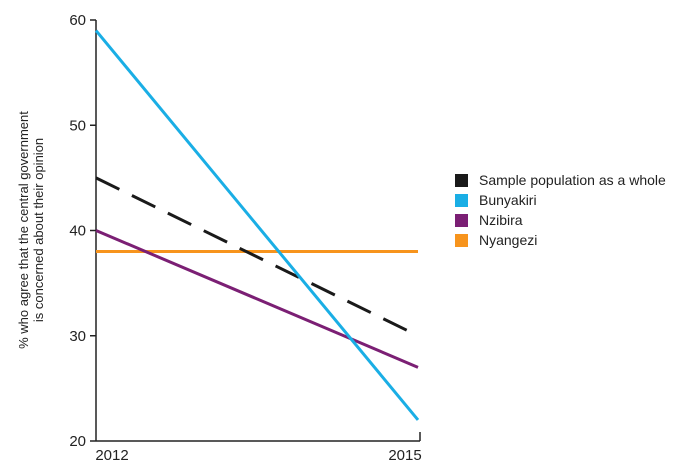 Image resolution: width=699 pixels, height=464 pixels. Describe the element at coordinates (77, 20) in the screenshot. I see `y-tick-label: 60` at that location.